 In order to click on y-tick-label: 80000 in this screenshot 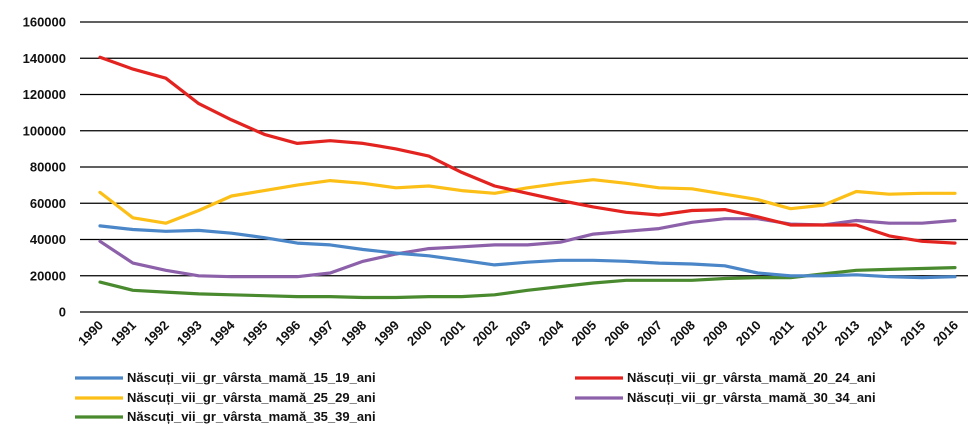, I will do `click(48, 167)`.